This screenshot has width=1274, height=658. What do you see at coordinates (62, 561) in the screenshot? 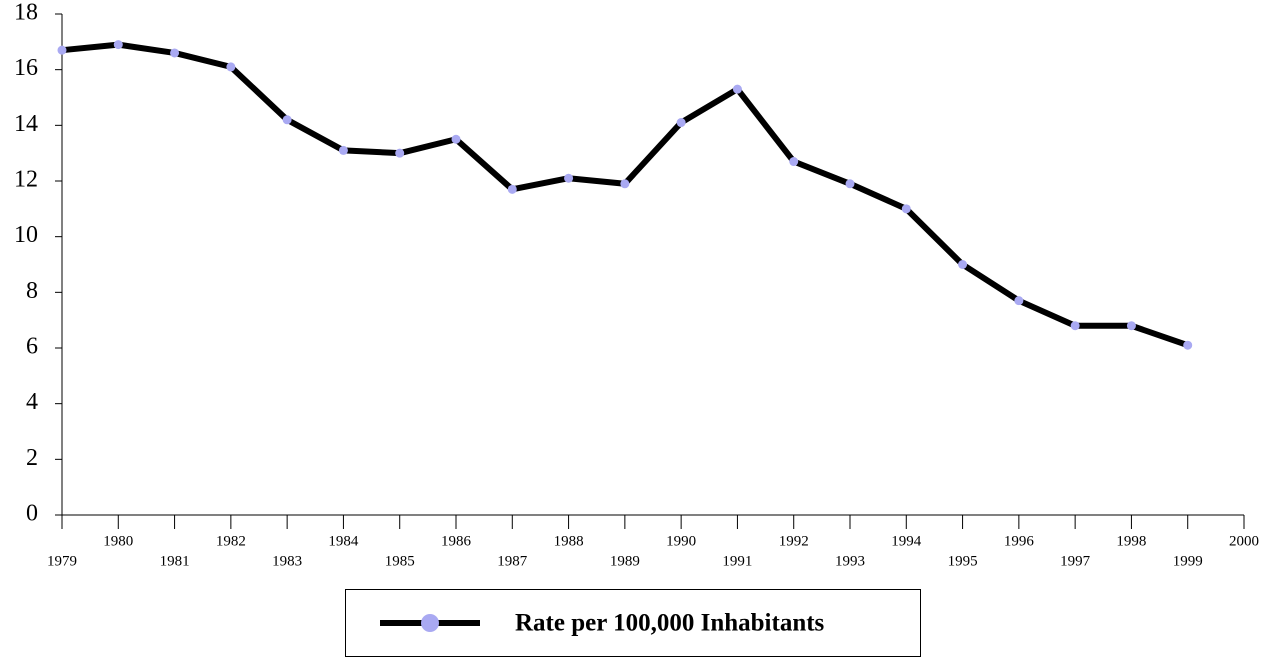
I see `x-tick-label: 1979` at bounding box center [62, 561].